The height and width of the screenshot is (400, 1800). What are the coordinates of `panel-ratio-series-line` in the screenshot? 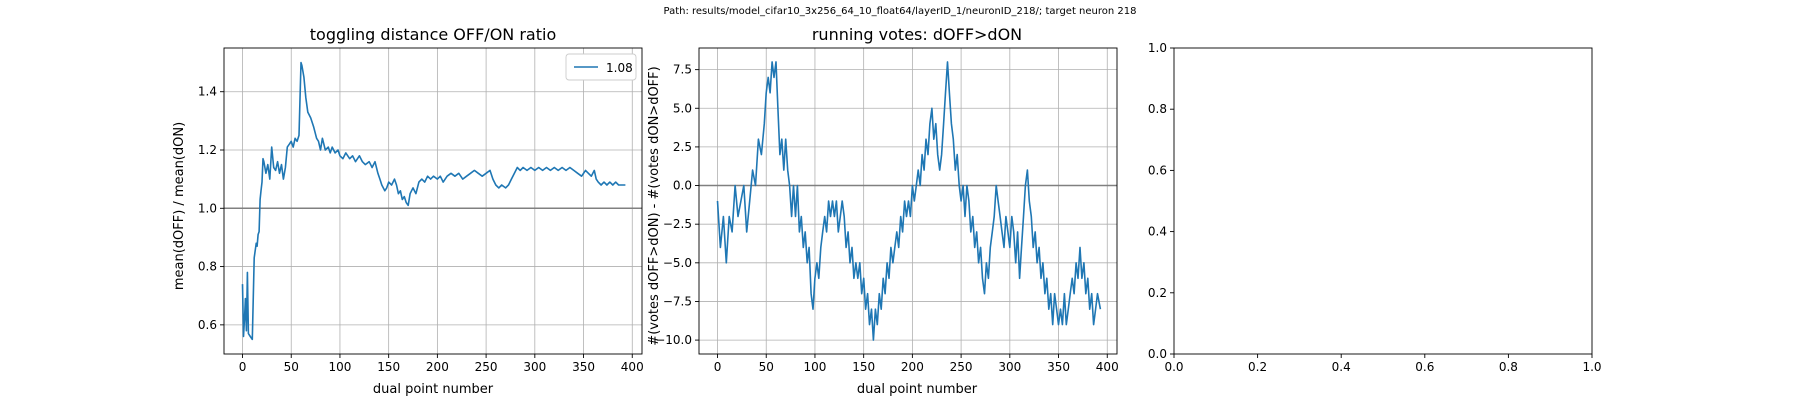 It's located at (433, 201).